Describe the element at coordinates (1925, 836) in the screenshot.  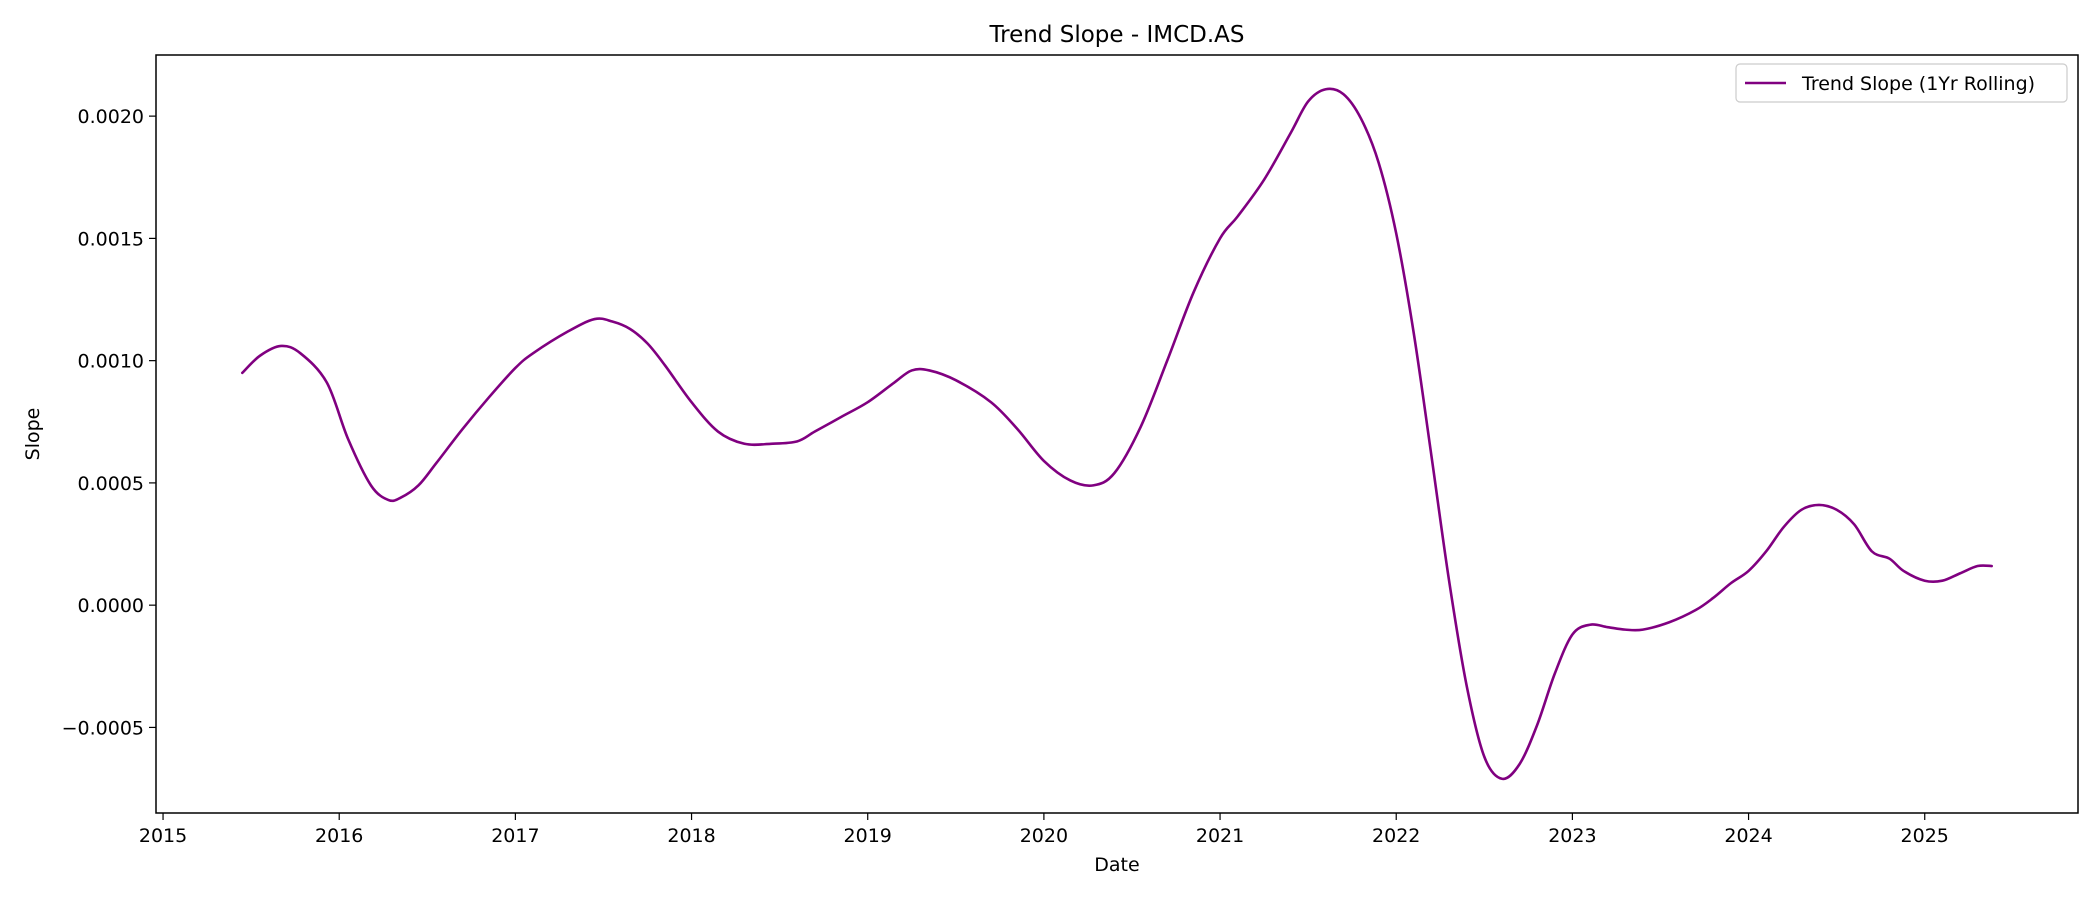
I see `x-tick-label-2025: 2025` at that location.